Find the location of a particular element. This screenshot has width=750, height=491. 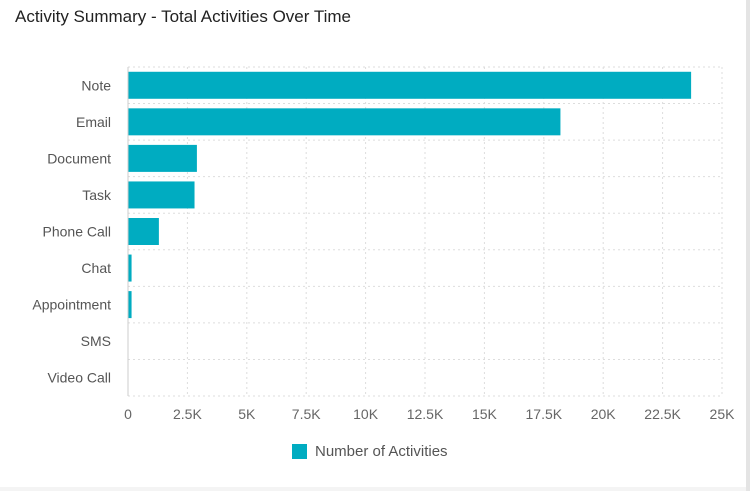

y-category-label: Task is located at coordinates (97, 195).